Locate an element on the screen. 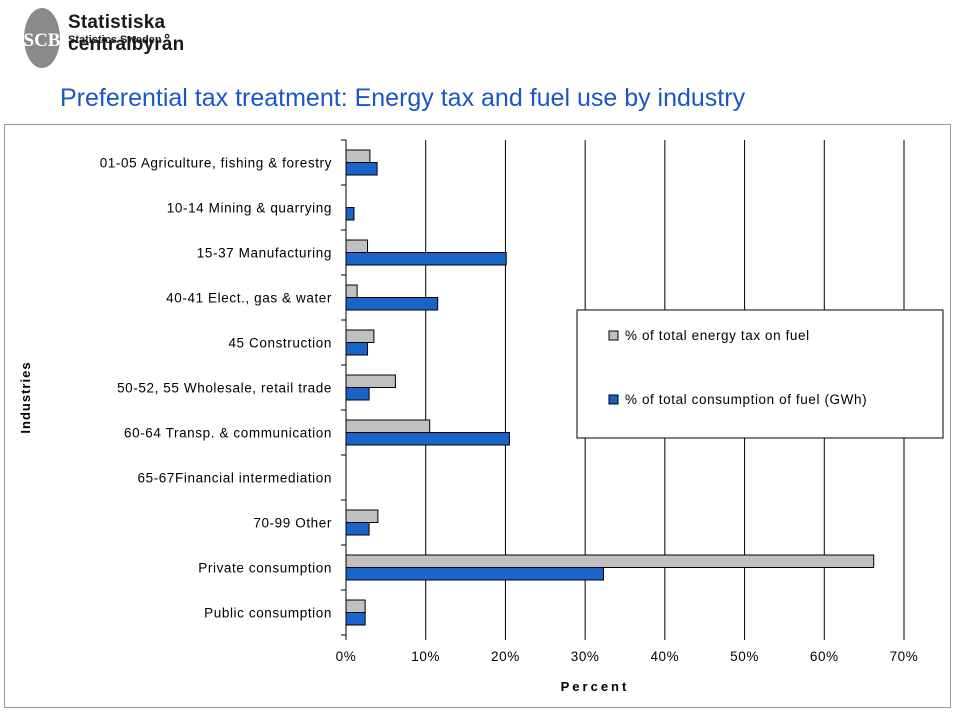 Image resolution: width=960 pixels, height=720 pixels. scb-logo-mark: SCB is located at coordinates (42, 38).